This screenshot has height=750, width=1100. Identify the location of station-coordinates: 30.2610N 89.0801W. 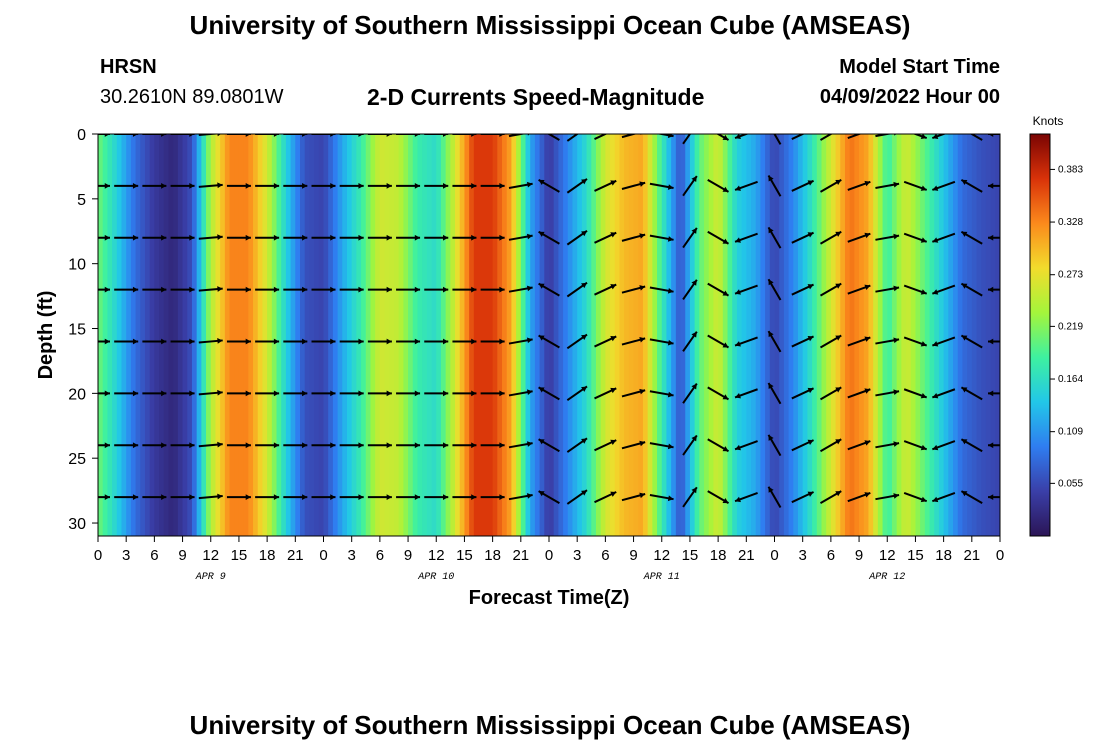
(192, 97).